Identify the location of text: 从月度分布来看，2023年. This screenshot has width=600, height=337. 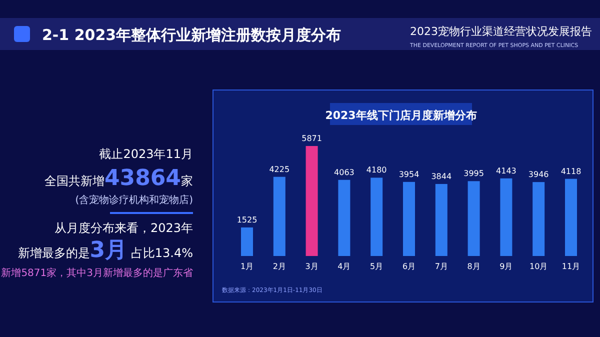
(123, 228).